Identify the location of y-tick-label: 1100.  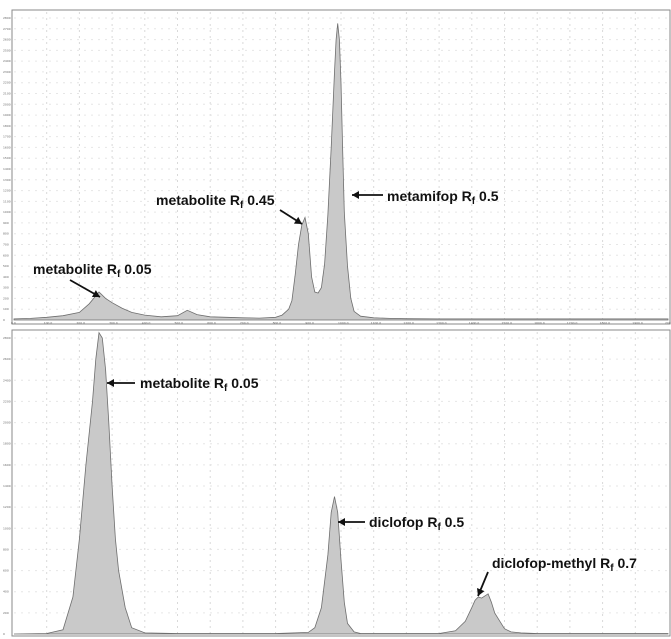
(7, 201).